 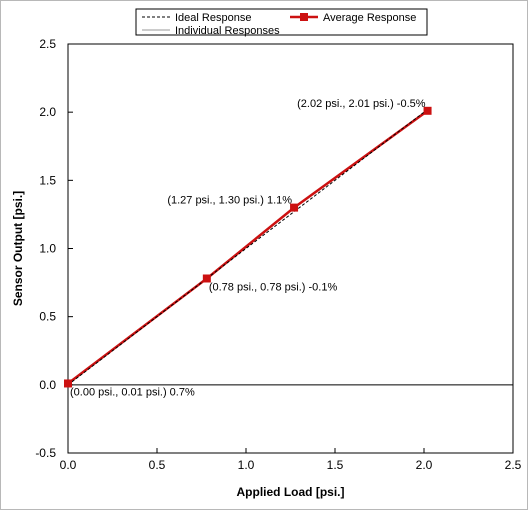 I want to click on x-tick-label: 0.0, so click(x=68, y=465).